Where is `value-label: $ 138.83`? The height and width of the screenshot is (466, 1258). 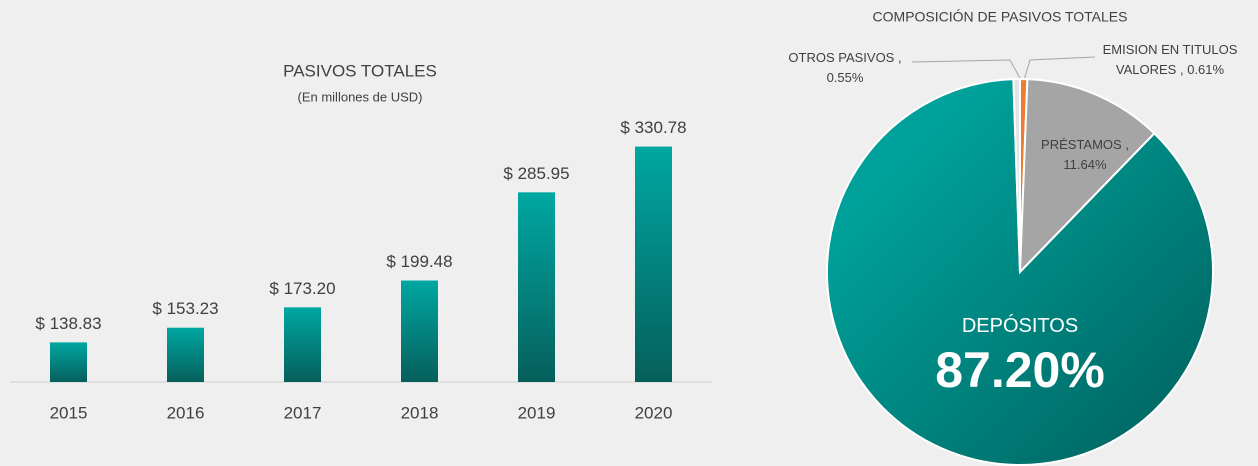 value-label: $ 138.83 is located at coordinates (68, 323).